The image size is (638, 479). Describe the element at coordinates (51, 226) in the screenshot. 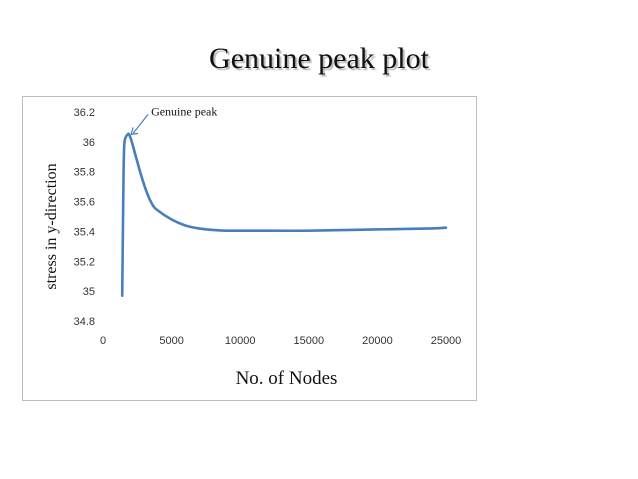

I see `y-axis-title: stress in y-direction` at that location.